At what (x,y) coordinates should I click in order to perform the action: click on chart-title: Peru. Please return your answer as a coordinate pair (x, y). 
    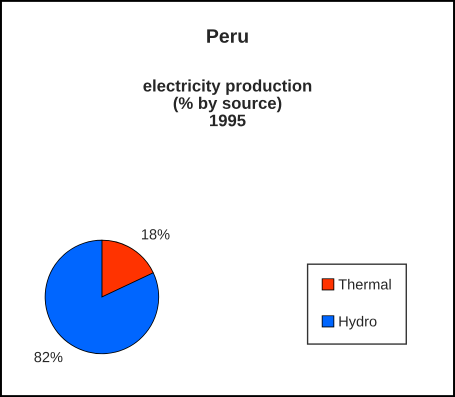
    Looking at the image, I should click on (227, 36).